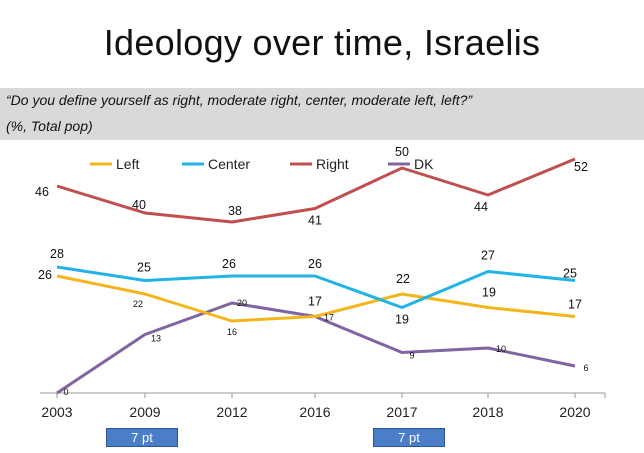 The image size is (644, 453). I want to click on data-label-dk-2017: 9, so click(411, 356).